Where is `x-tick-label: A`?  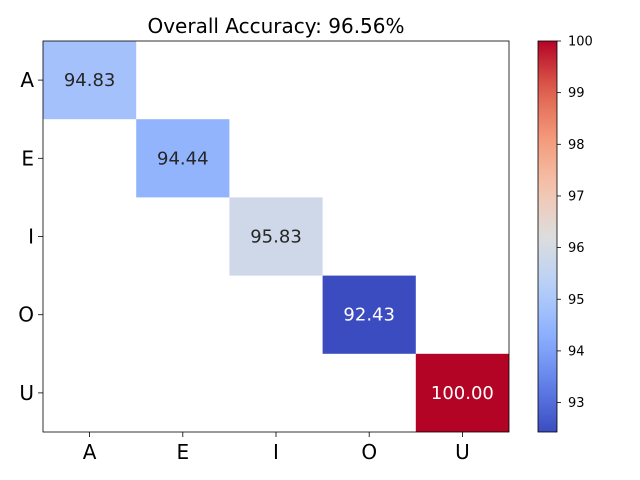 x-tick-label: A is located at coordinates (90, 452).